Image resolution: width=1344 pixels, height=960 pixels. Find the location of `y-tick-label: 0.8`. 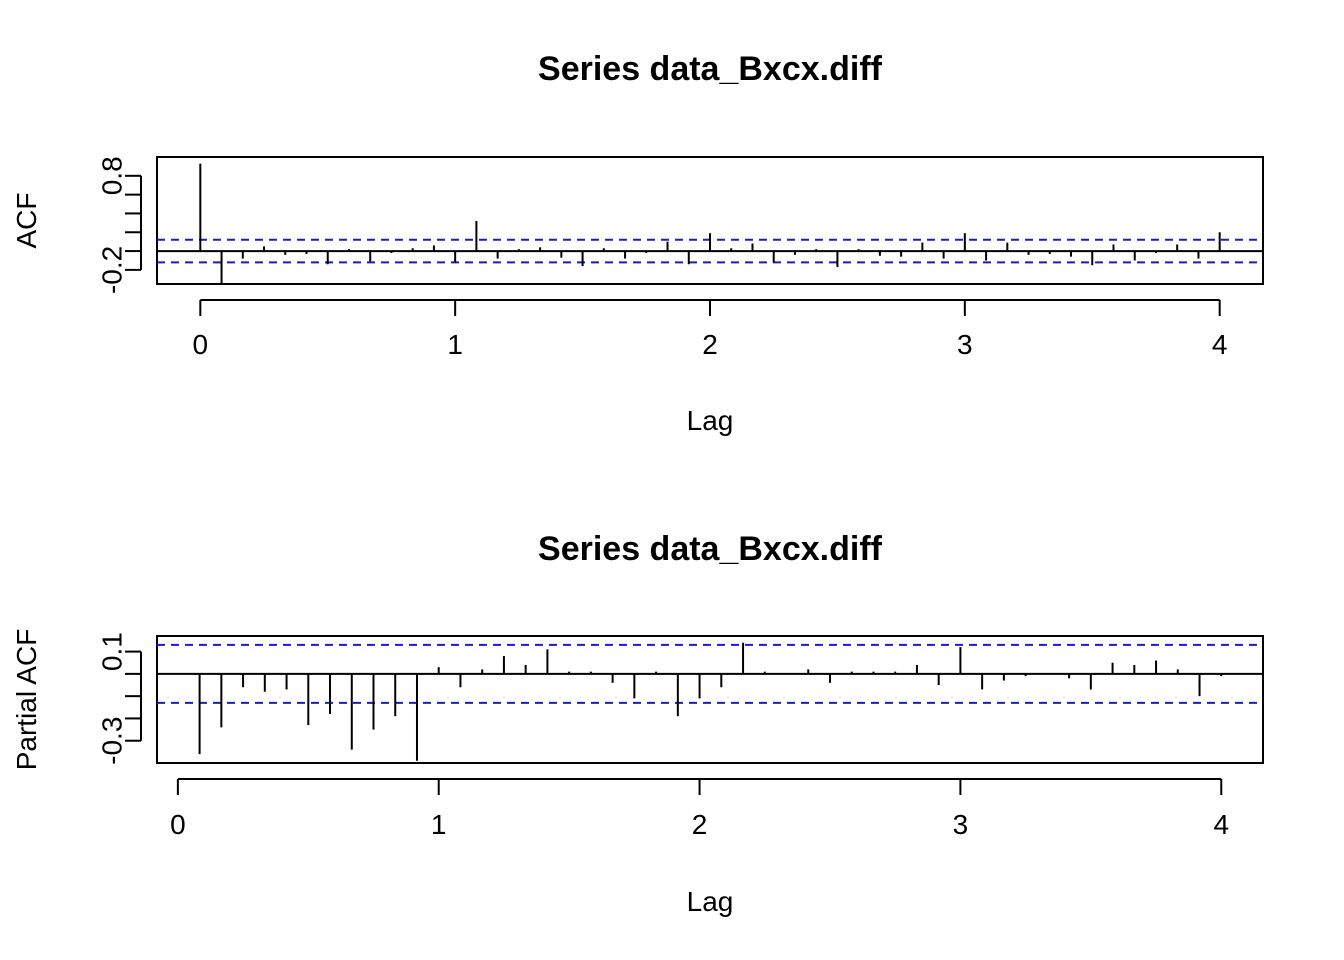

y-tick-label: 0.8 is located at coordinates (112, 175).